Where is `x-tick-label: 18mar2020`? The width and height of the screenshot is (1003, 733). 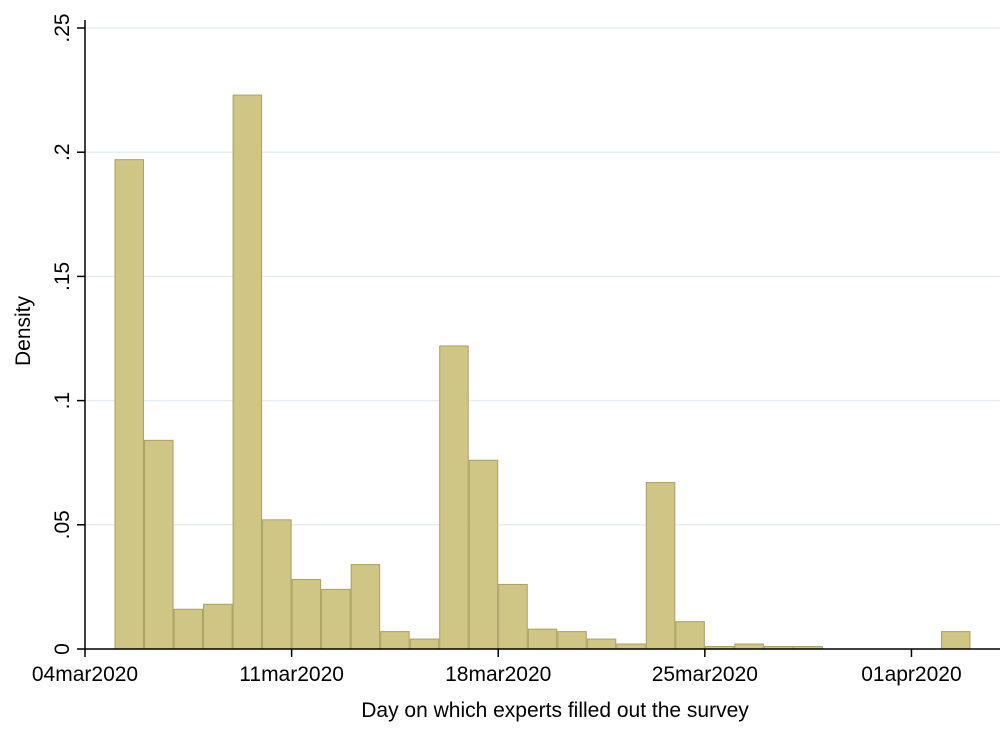
x-tick-label: 18mar2020 is located at coordinates (498, 674).